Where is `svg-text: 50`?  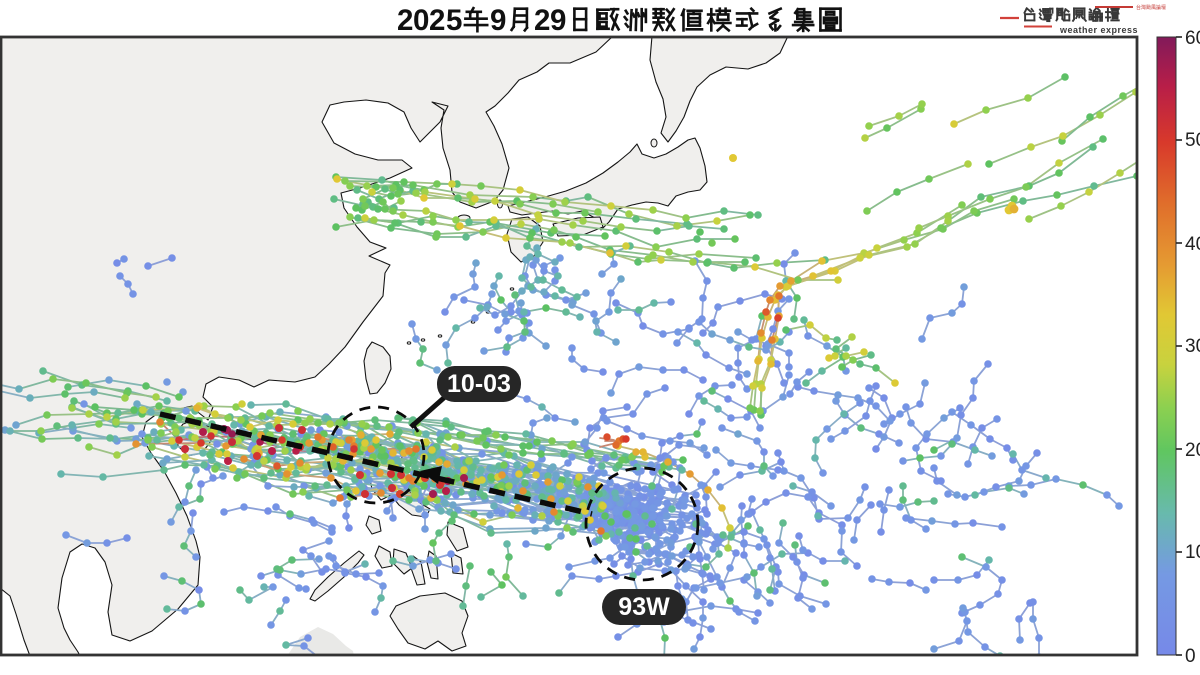
svg-text: 50 is located at coordinates (1192, 140).